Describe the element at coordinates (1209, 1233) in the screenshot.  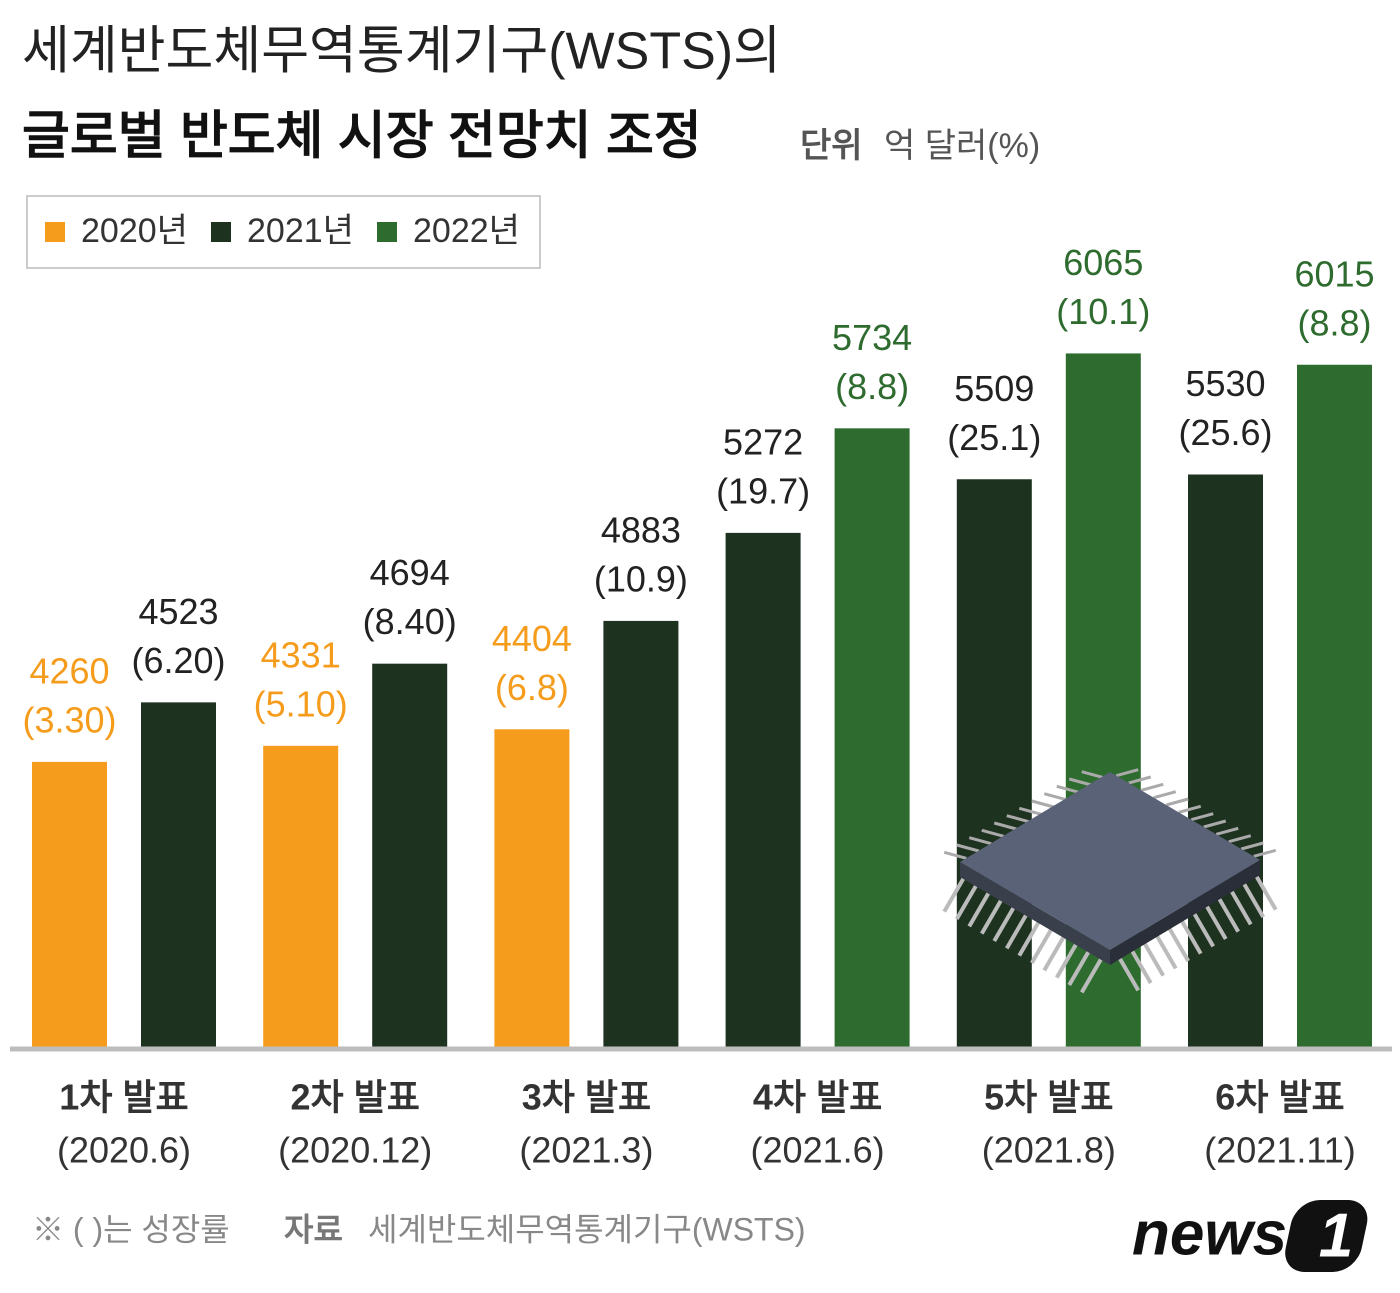
I see `logo: news` at that location.